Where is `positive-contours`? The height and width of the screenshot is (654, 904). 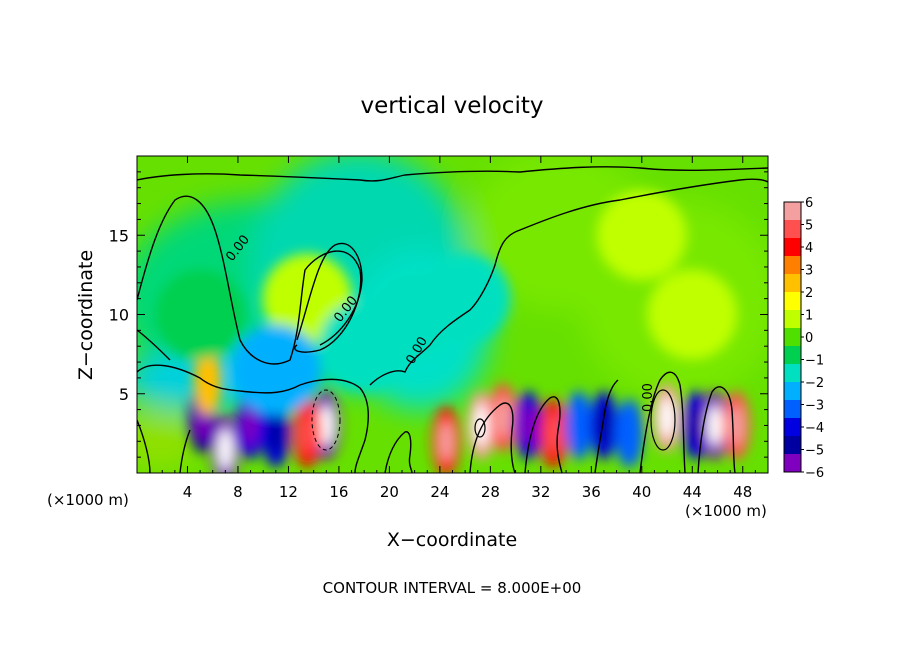
positive-contours is located at coordinates (575, 420).